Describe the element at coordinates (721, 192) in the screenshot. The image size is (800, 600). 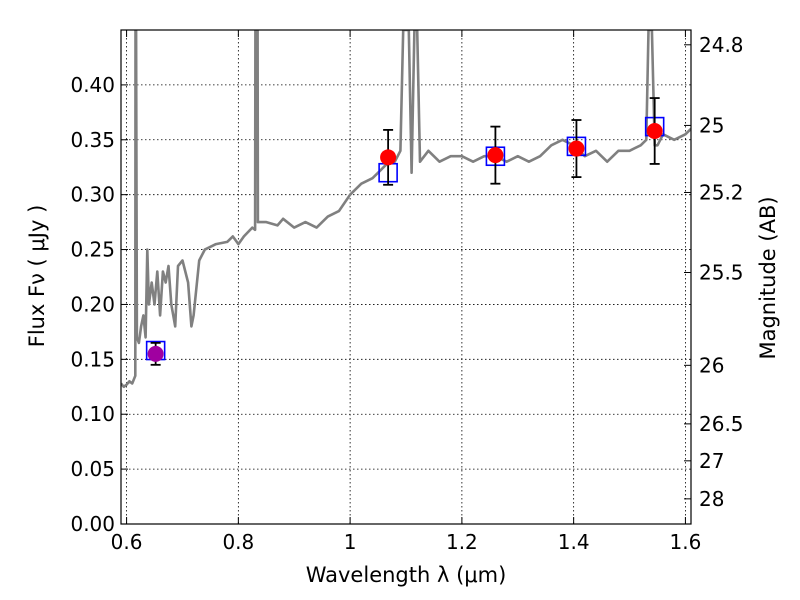
I see `magnitude-tick-label: 25.2` at that location.